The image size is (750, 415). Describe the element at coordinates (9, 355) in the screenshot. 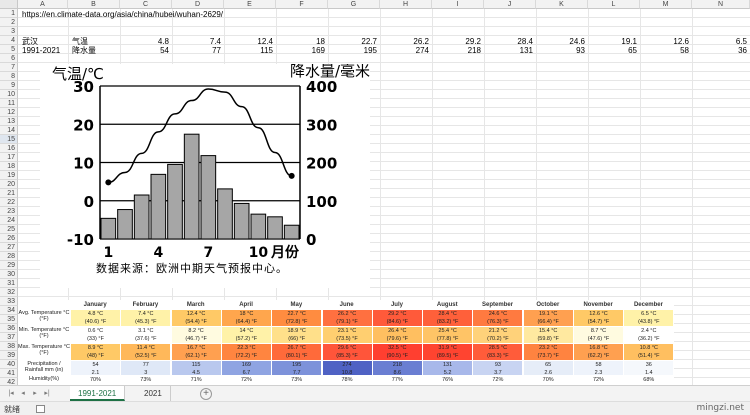

I see `row-header: 39` at that location.